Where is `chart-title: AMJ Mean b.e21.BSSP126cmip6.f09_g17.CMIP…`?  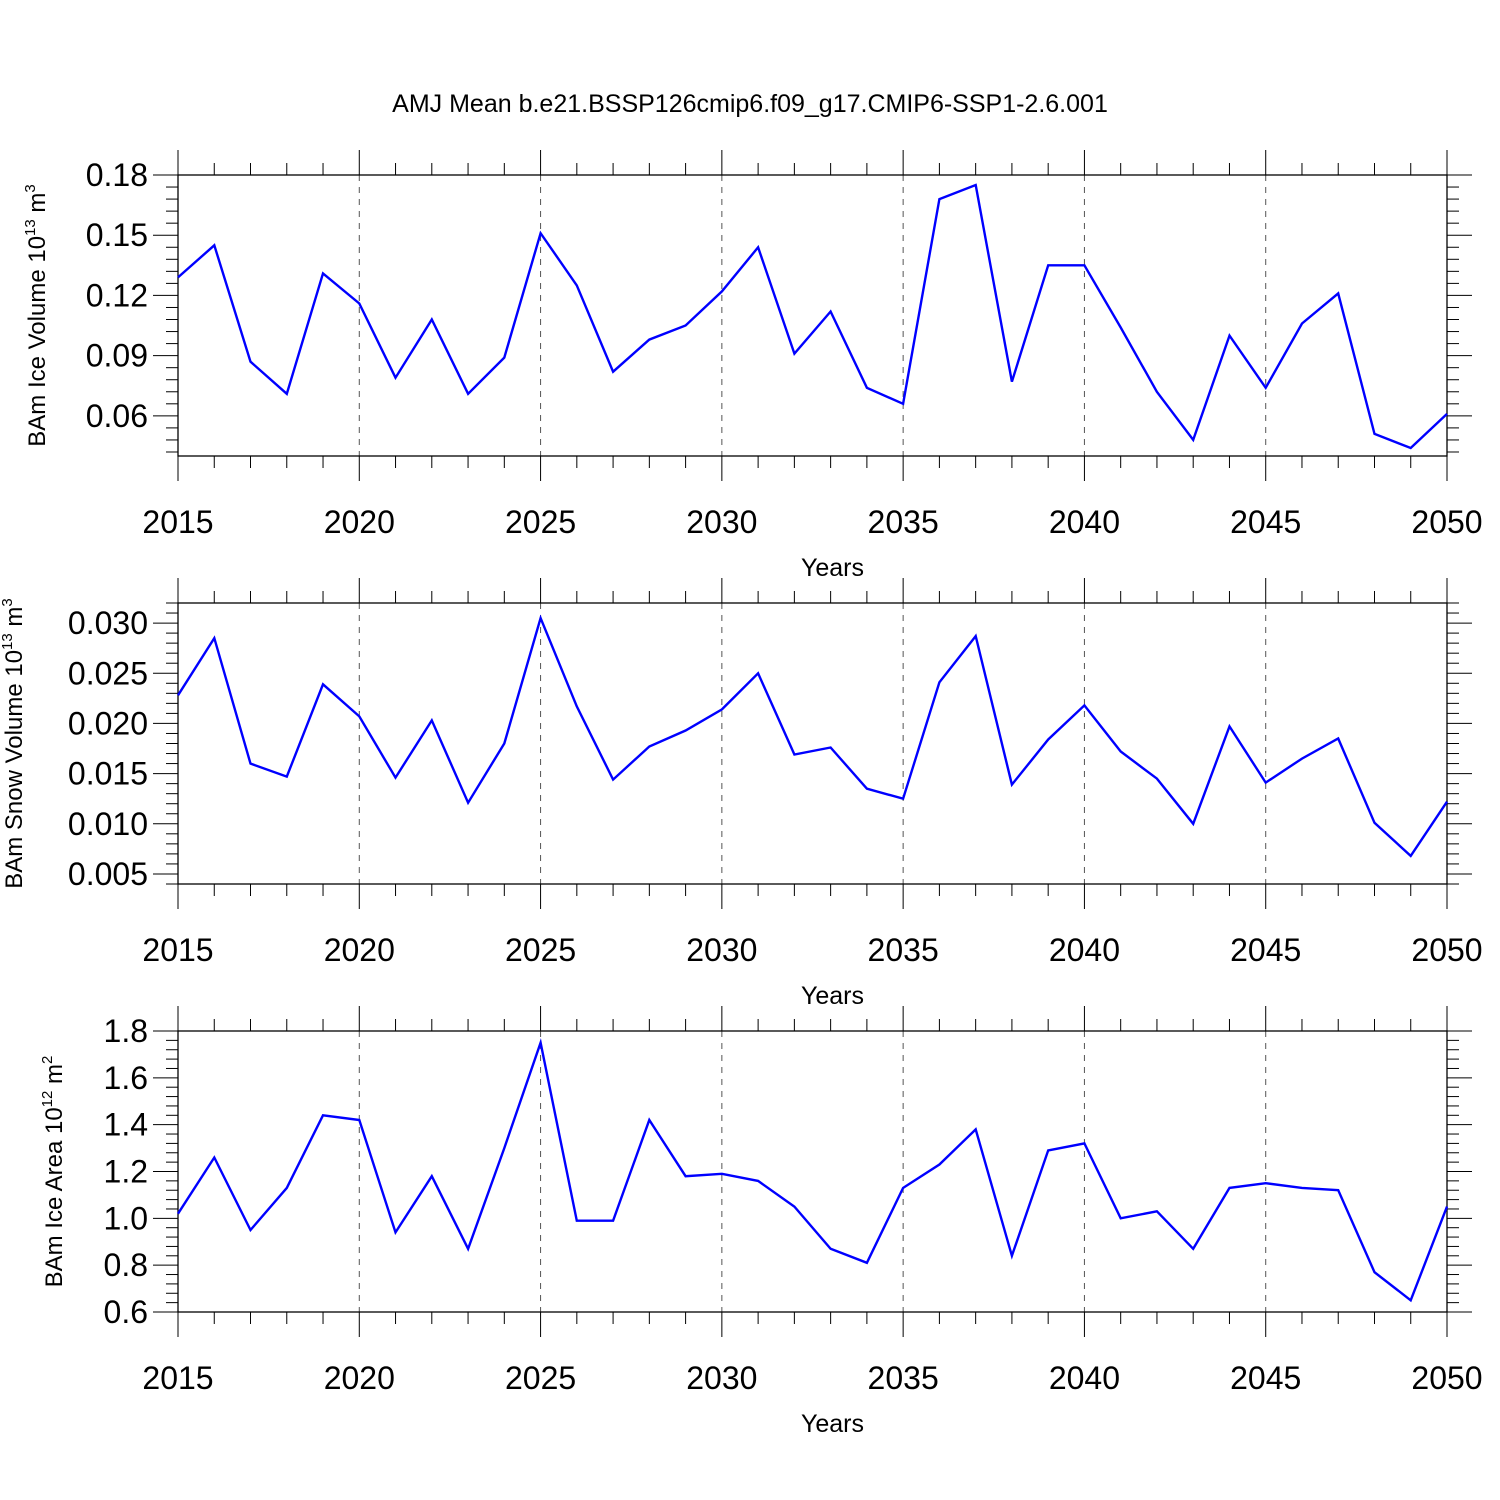
chart-title: AMJ Mean b.e21.BSSP126cmip6.f09_g17.CMIP… is located at coordinates (750, 104).